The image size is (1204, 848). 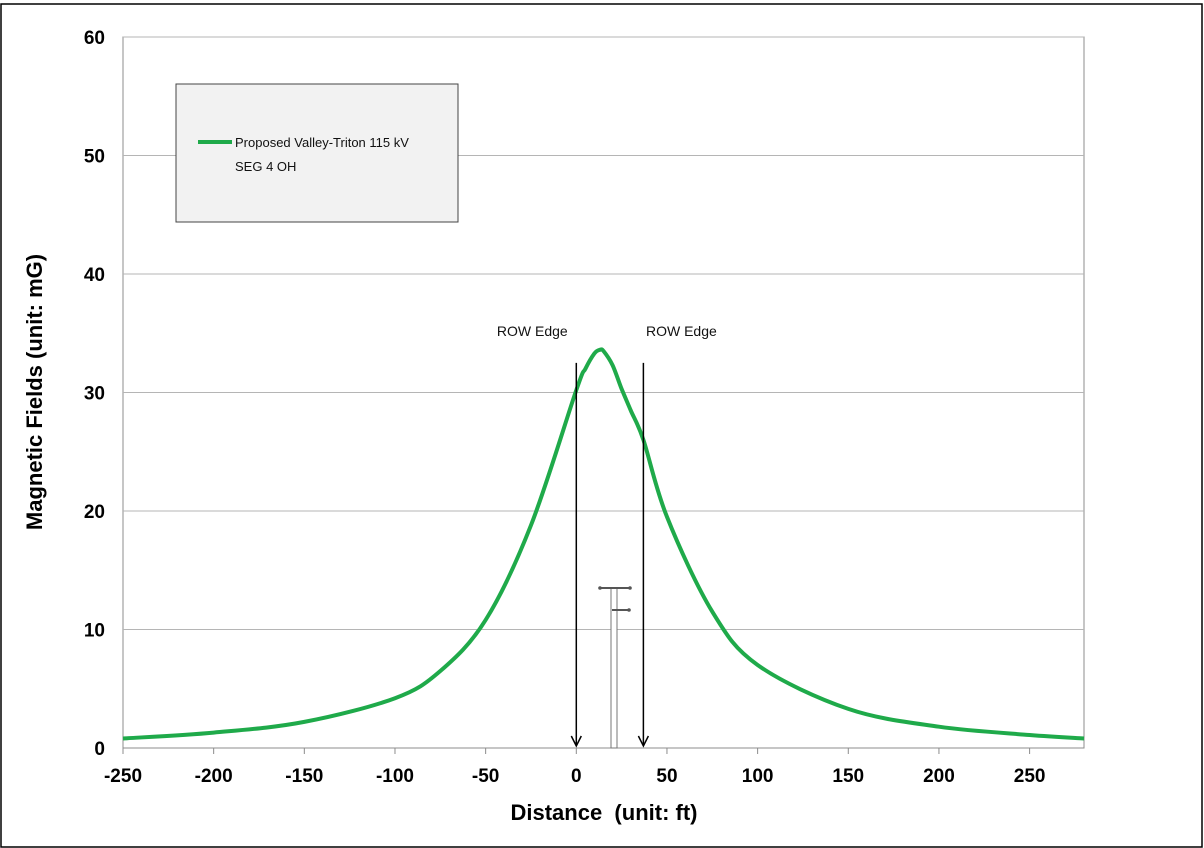 What do you see at coordinates (485, 776) in the screenshot?
I see `x-tick-label: -50` at bounding box center [485, 776].